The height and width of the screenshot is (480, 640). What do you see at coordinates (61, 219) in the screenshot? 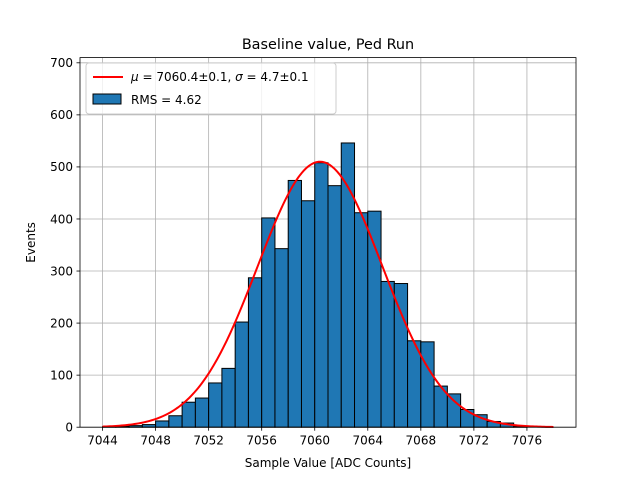
I see `y-tick-label: 400` at bounding box center [61, 219].